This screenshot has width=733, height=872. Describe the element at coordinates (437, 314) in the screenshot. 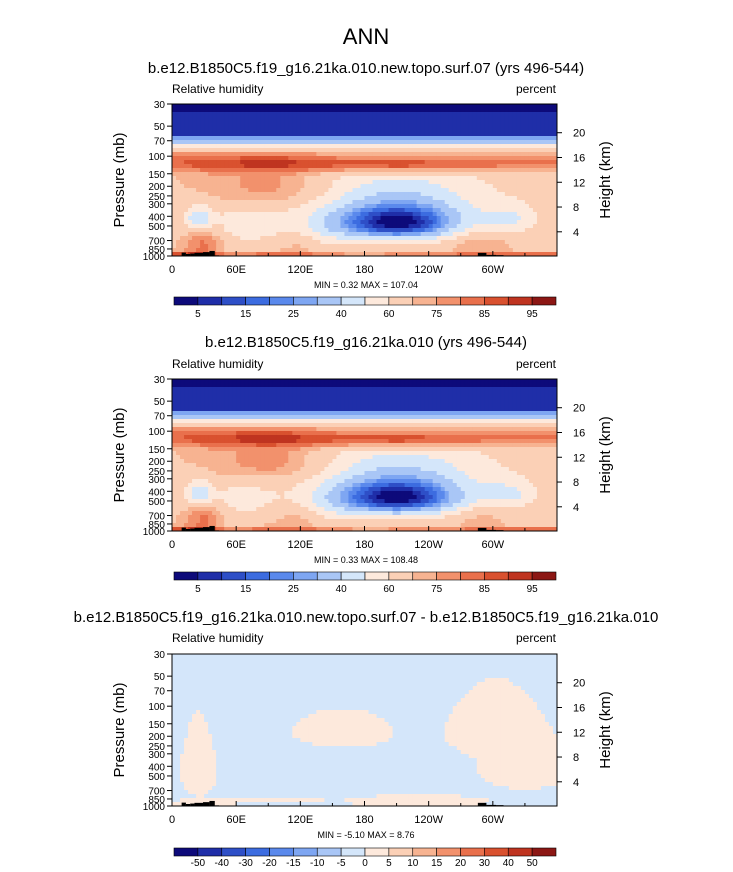

I see `colorbar-label: 75` at that location.